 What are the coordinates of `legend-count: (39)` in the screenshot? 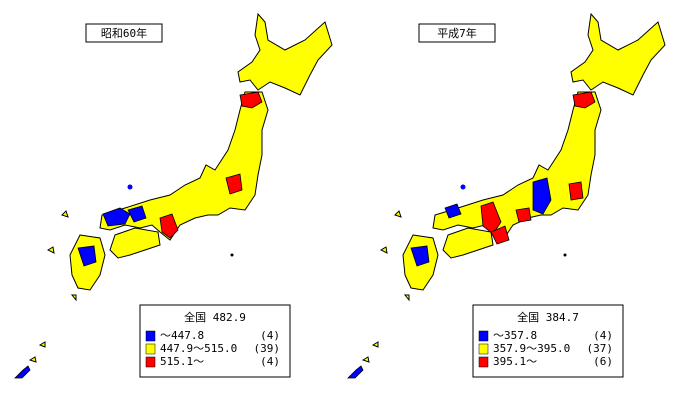 It's located at (267, 348).